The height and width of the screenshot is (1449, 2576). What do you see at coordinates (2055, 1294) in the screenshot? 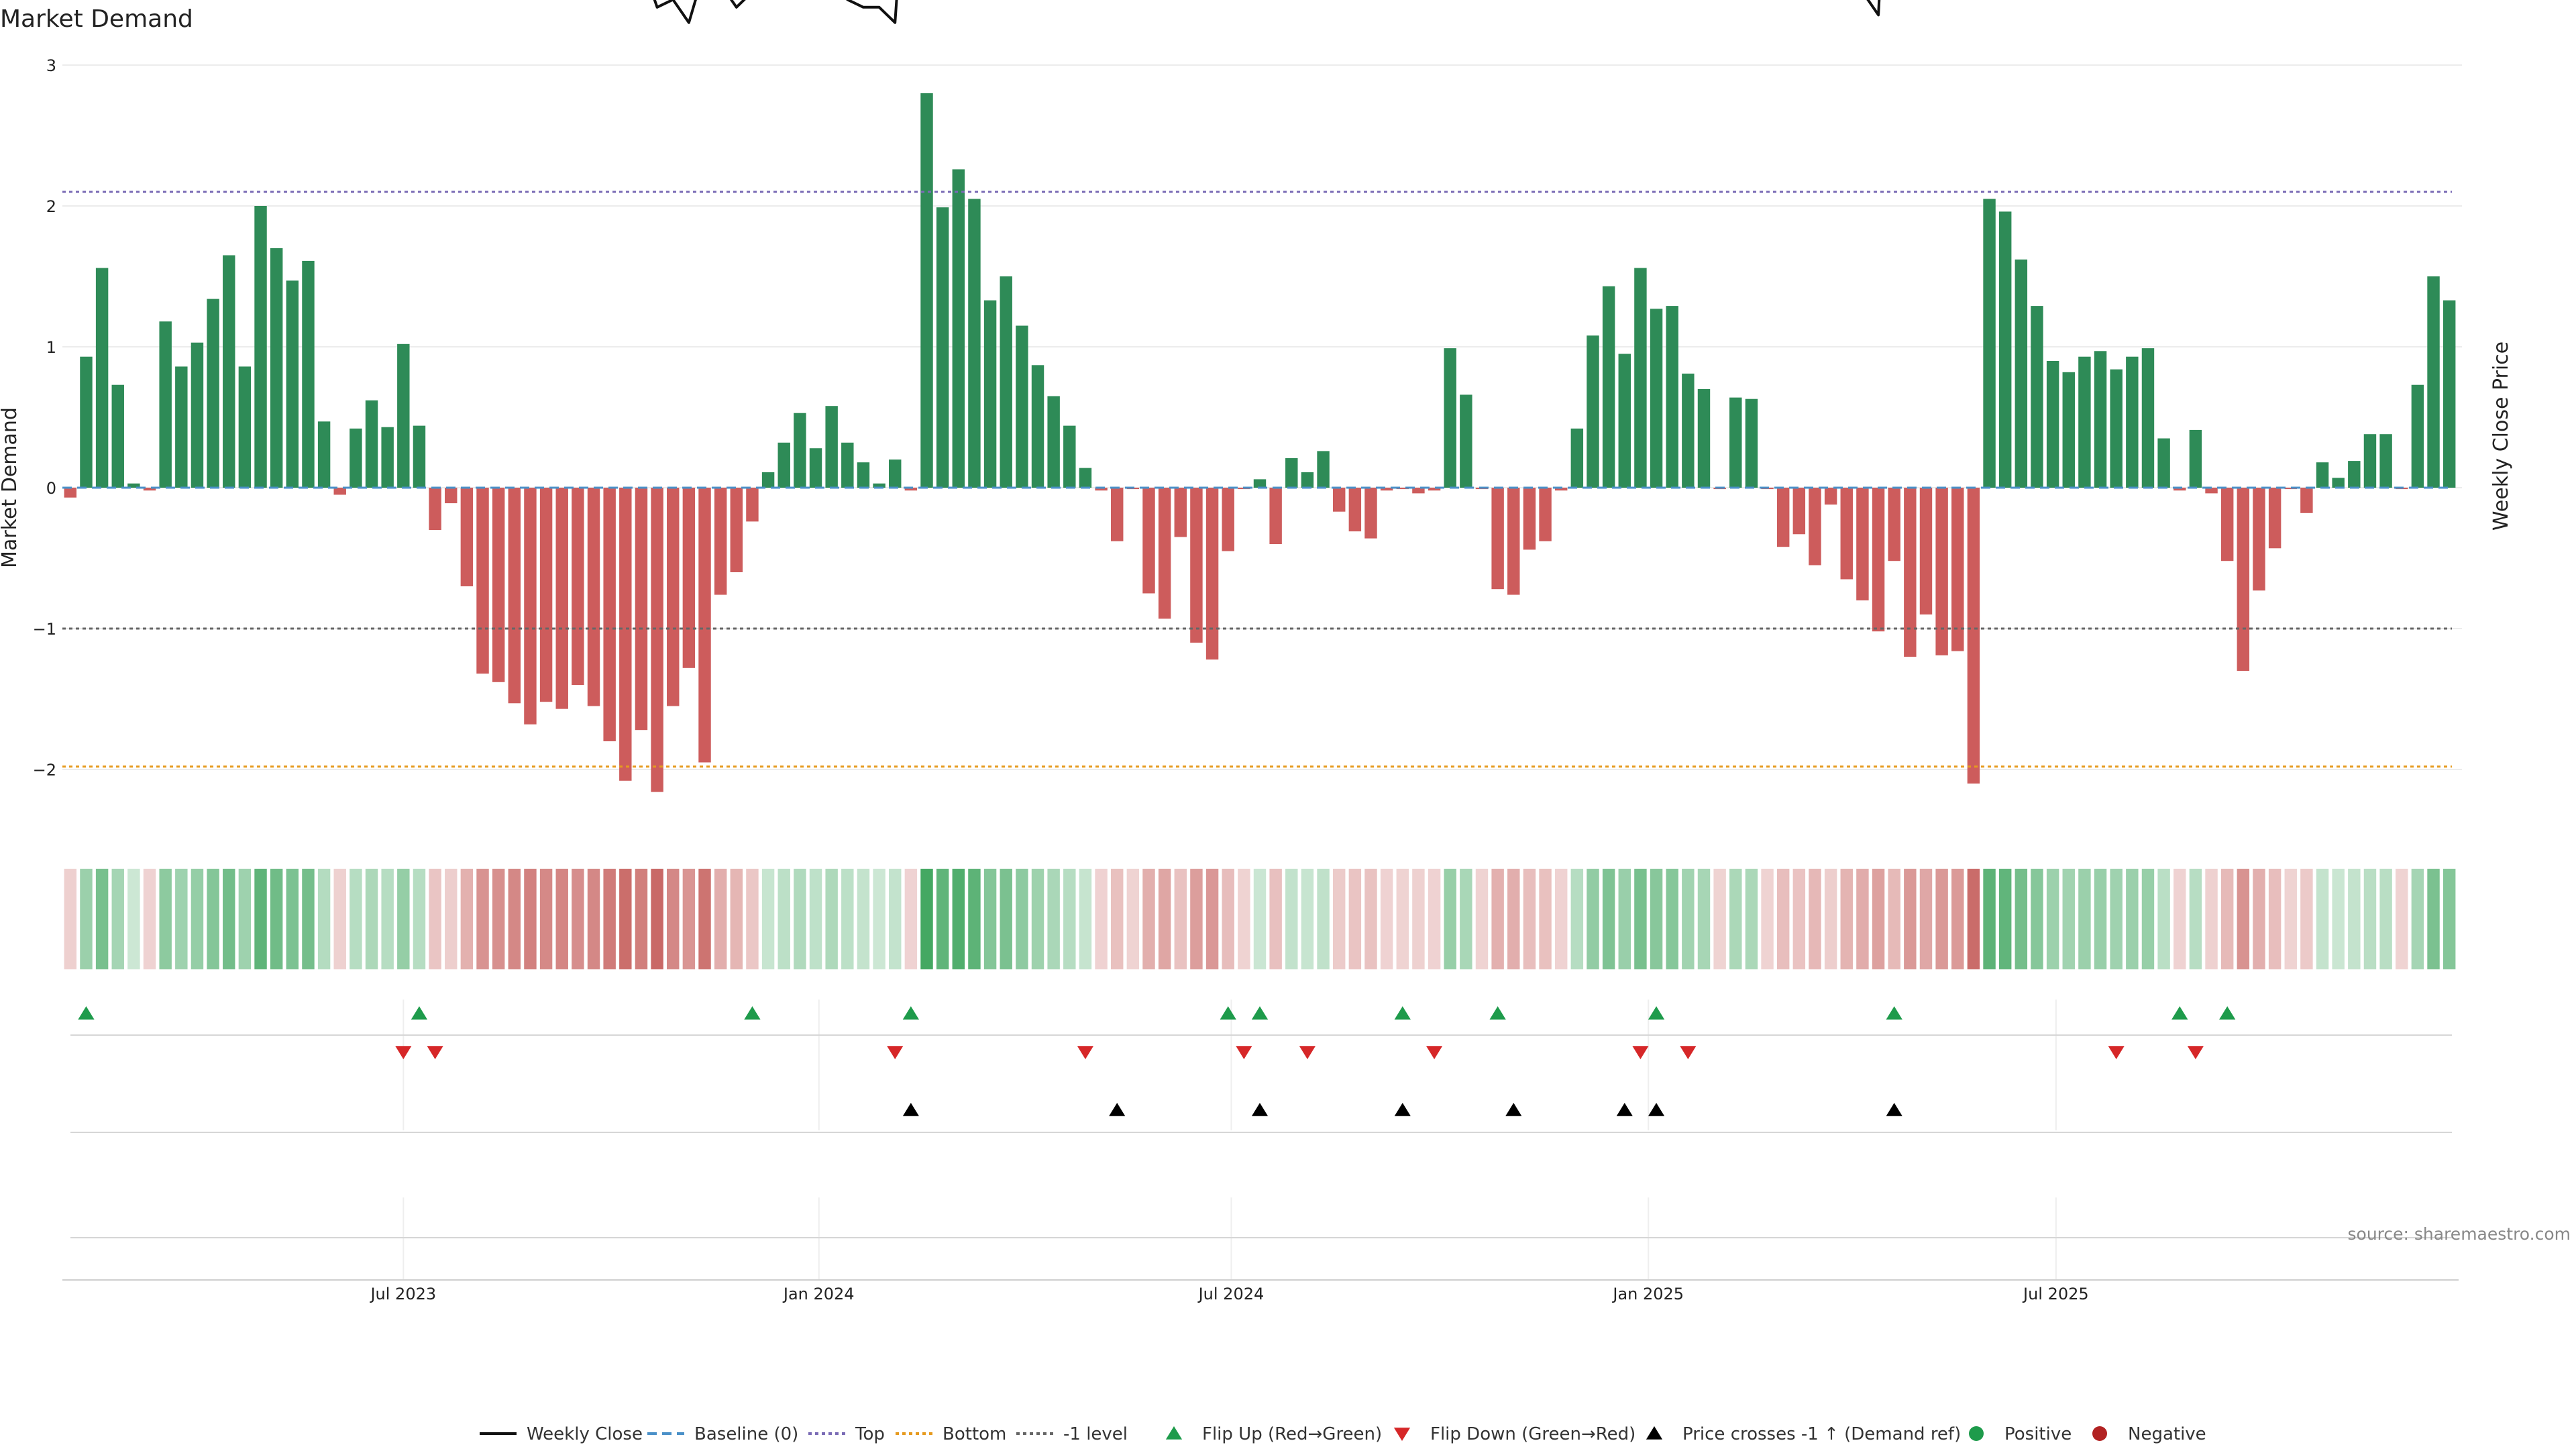
I see `x-tick-label: Jul 2025` at bounding box center [2055, 1294].